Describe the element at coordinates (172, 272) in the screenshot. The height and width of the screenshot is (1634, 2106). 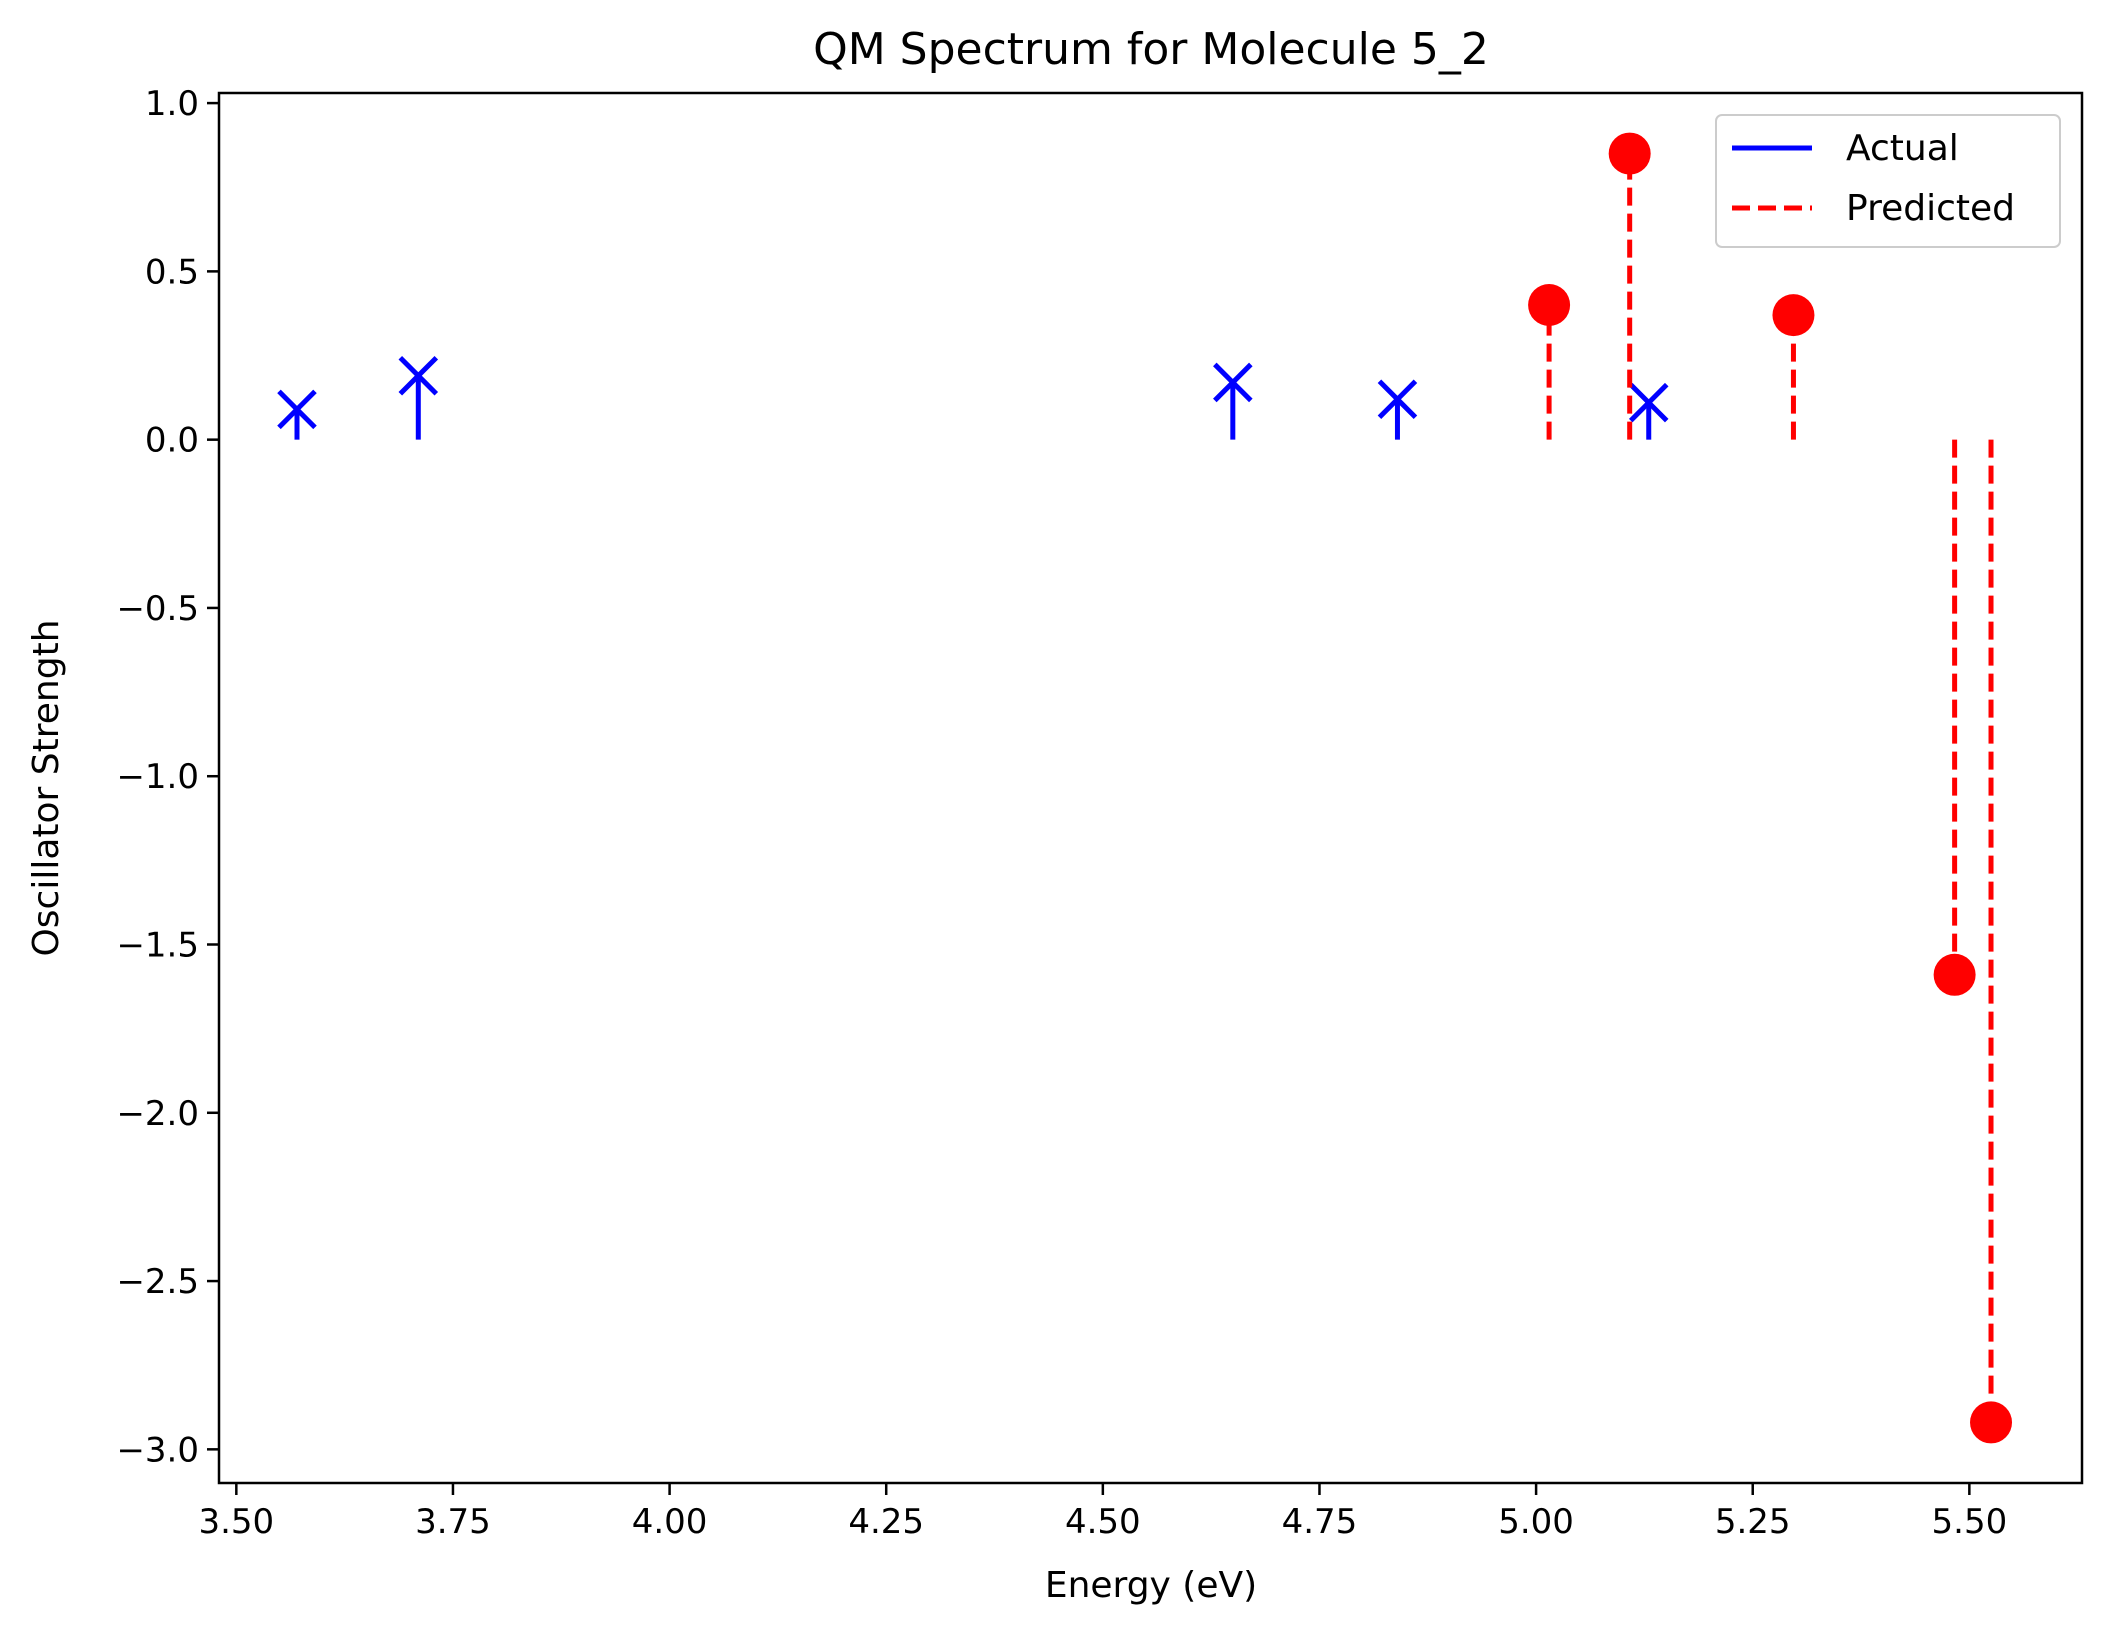
I see `y-tick-label: 0.5` at that location.